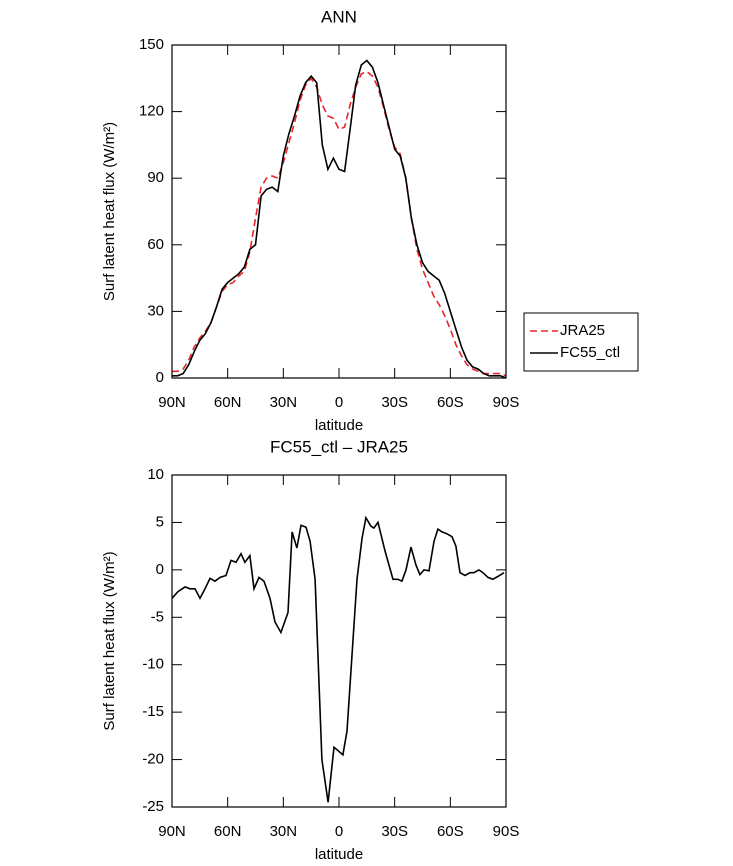 This screenshot has height=866, width=733. What do you see at coordinates (582, 330) in the screenshot?
I see `legend-label: JRA25` at bounding box center [582, 330].